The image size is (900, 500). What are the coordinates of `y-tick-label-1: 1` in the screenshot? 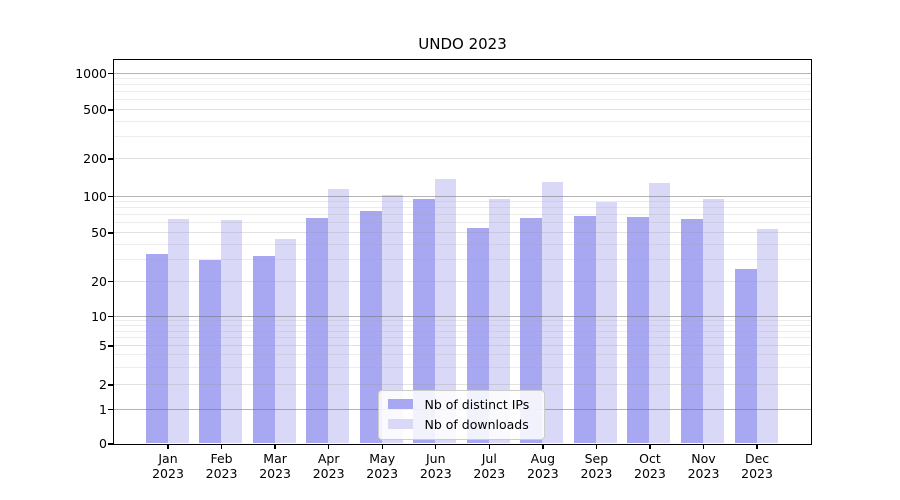 It's located at (103, 409).